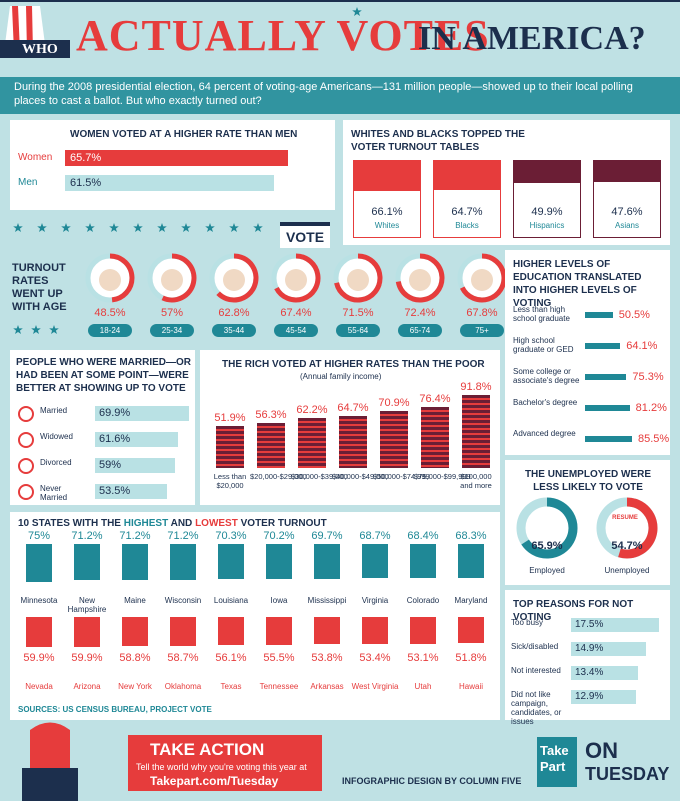  I want to click on age-label: 25-34, so click(172, 330).